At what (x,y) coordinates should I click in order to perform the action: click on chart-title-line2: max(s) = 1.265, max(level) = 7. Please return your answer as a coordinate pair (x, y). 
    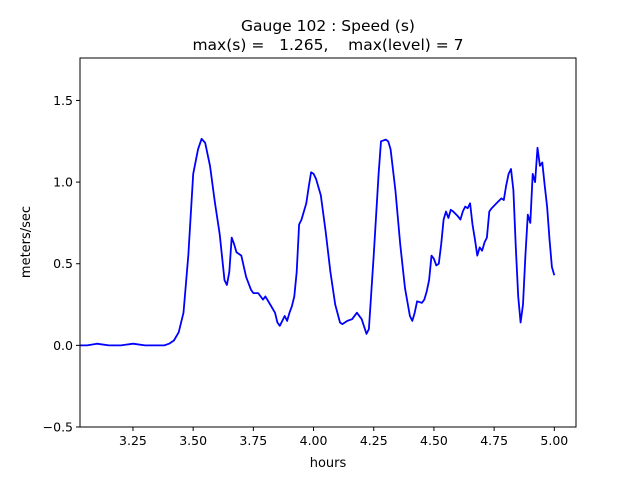
    Looking at the image, I should click on (327, 45).